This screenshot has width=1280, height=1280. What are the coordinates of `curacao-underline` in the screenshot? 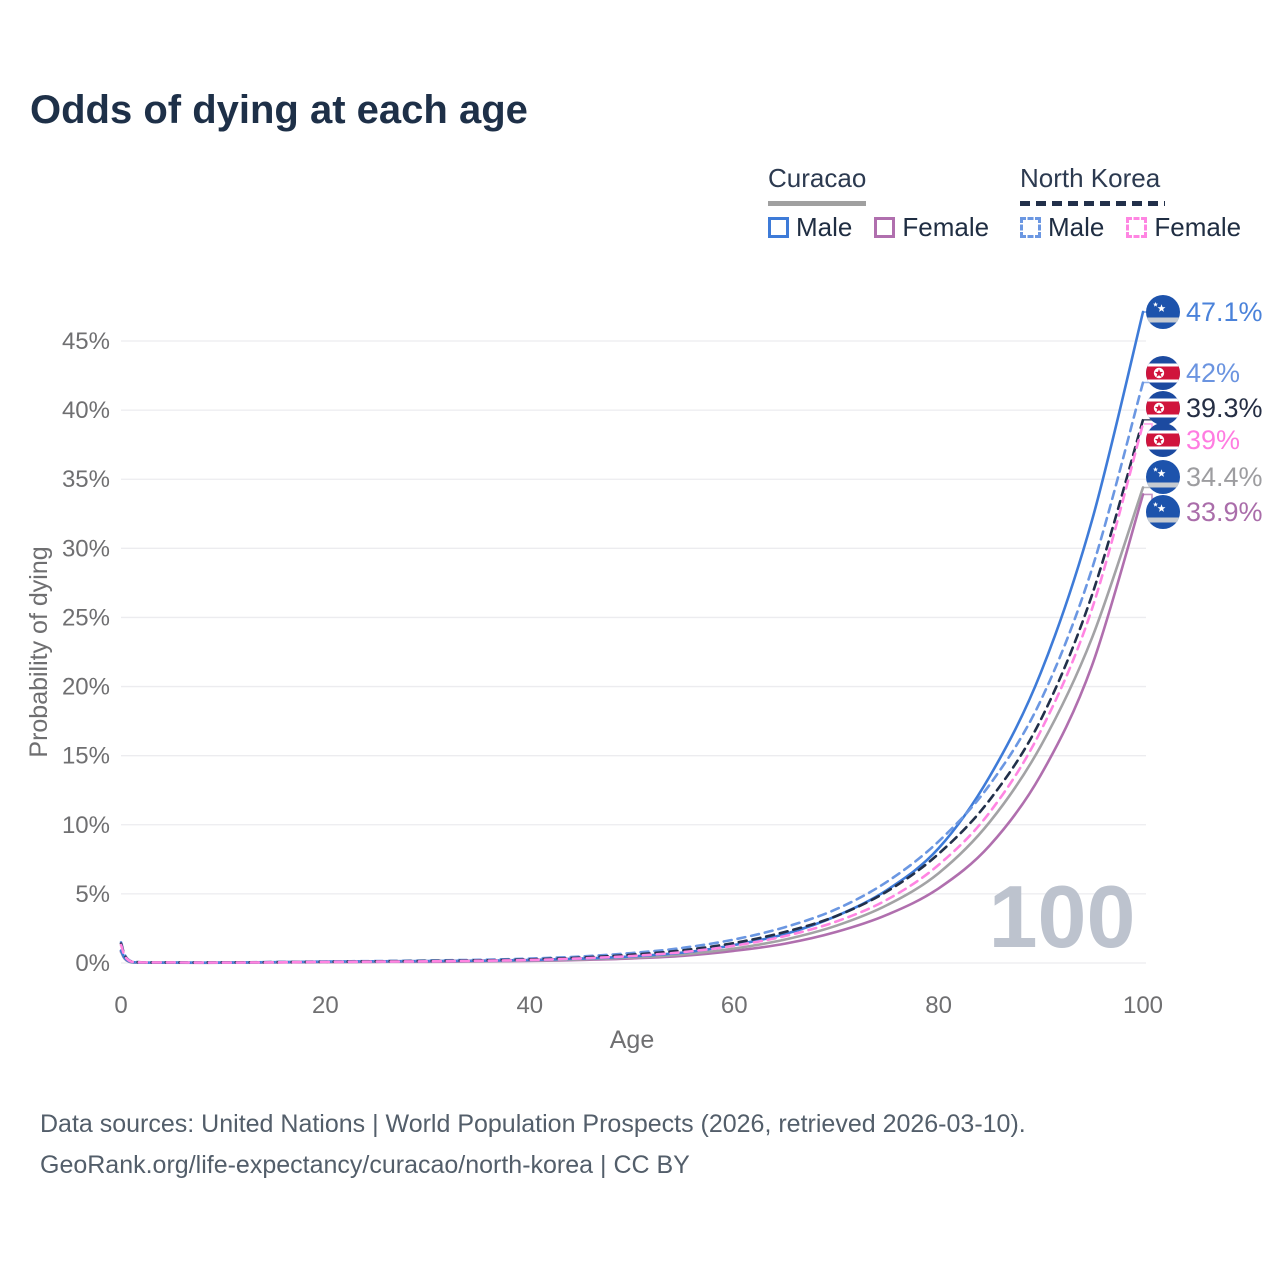 It's located at (817, 203).